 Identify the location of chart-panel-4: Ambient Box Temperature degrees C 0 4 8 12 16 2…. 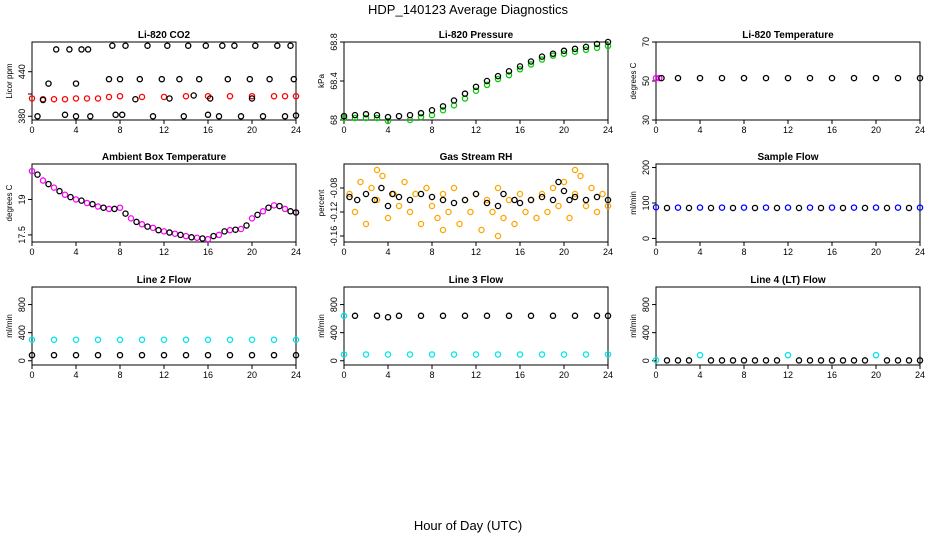
(153, 204).